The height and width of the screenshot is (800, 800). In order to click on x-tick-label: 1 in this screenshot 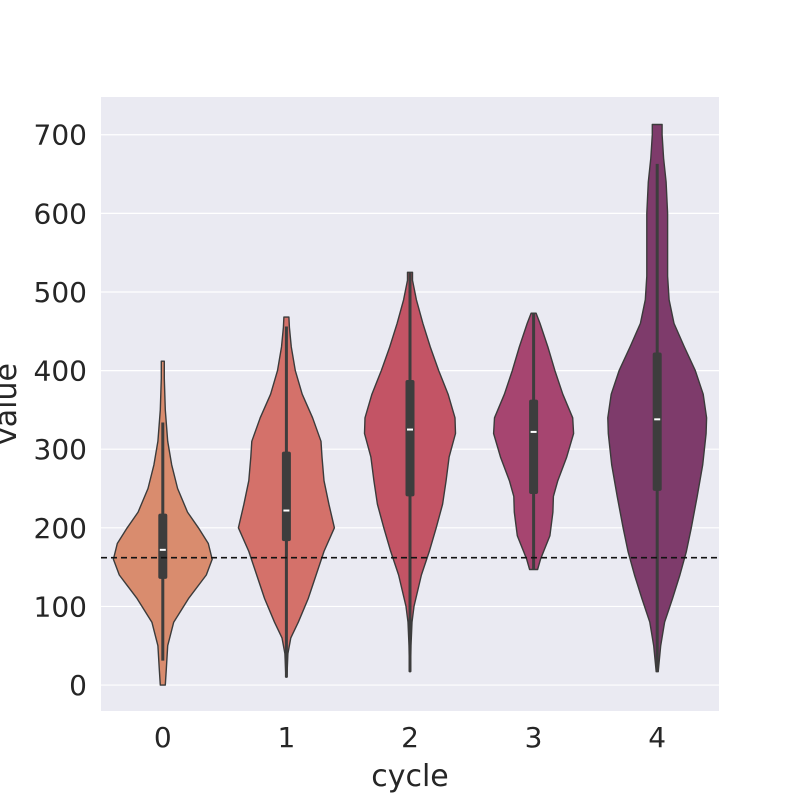, I will do `click(286, 737)`.